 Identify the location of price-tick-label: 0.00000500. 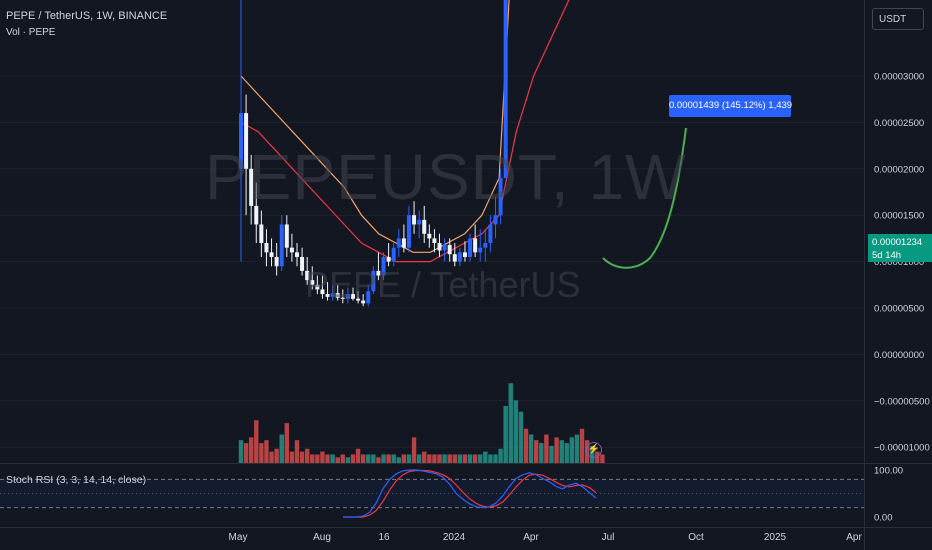
(899, 309).